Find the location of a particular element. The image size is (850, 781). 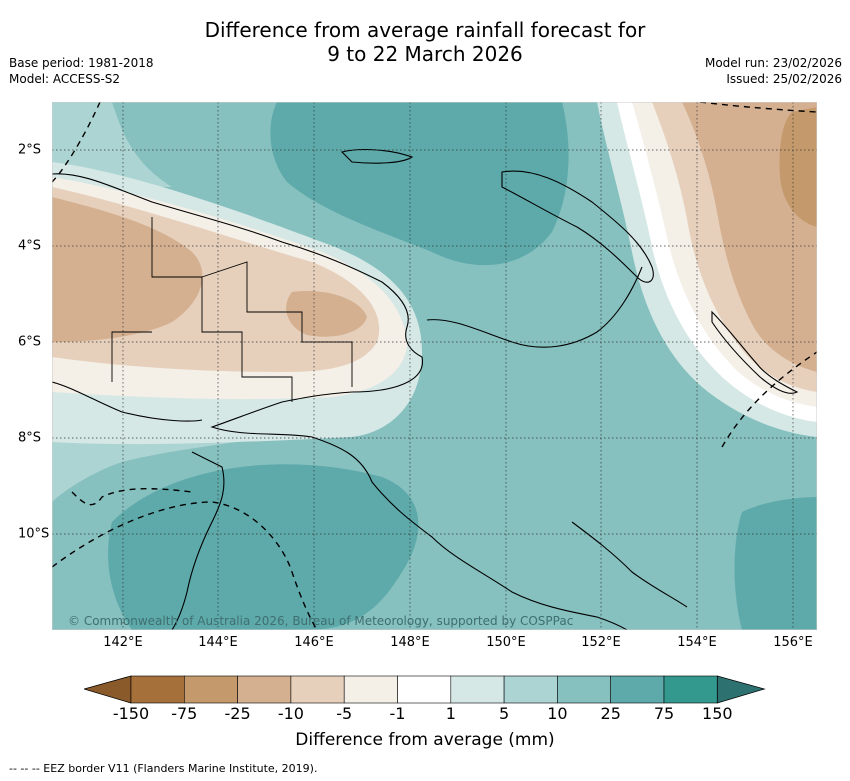

colorbar-tick-label: -10 is located at coordinates (290, 713).